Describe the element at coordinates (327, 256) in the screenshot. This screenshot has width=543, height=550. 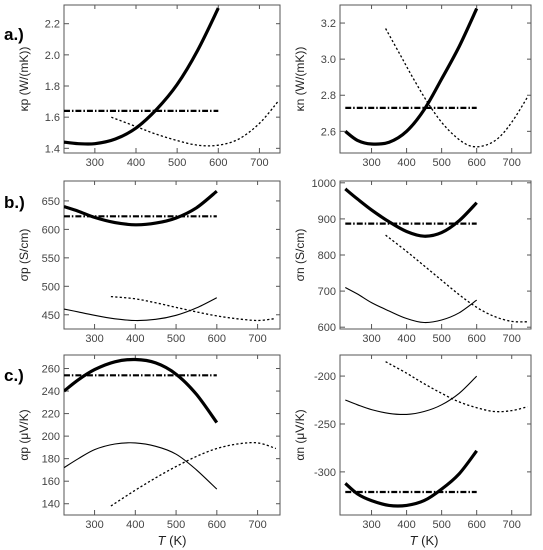
I see `y-tick-label: 800` at that location.